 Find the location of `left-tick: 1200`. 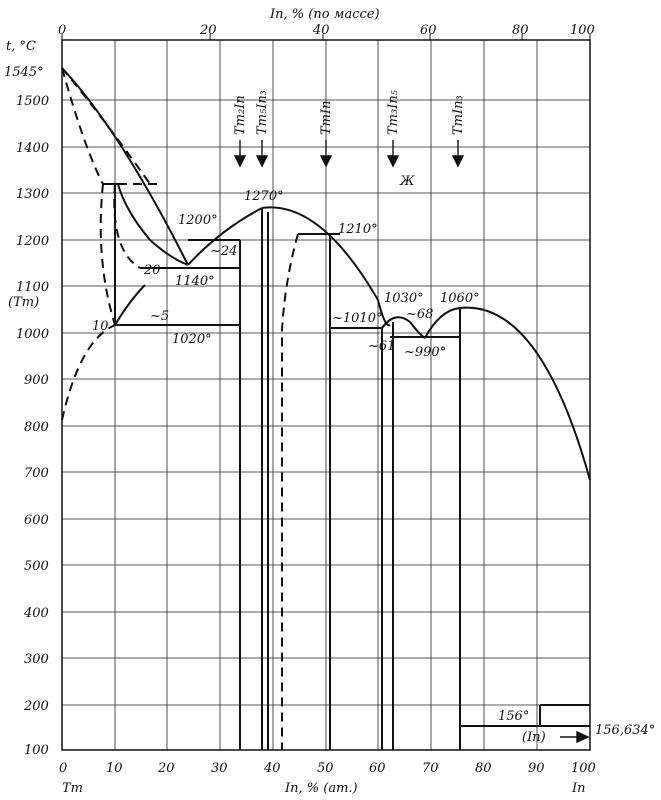

left-tick: 1200 is located at coordinates (32, 241).